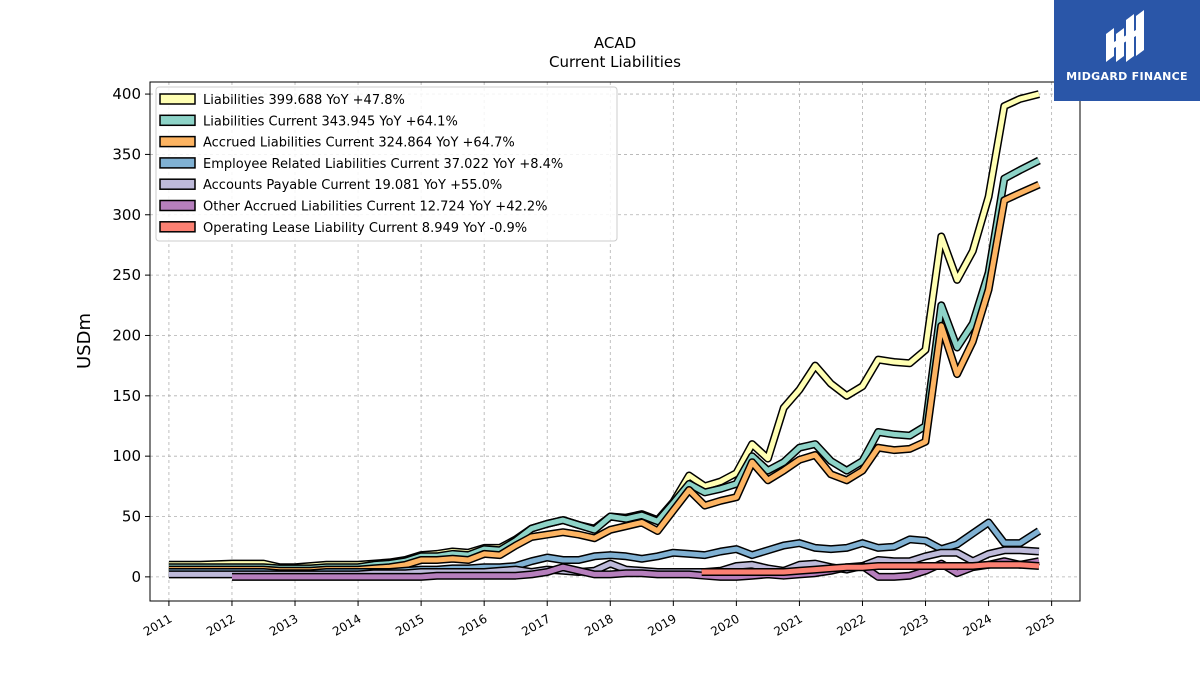 This screenshot has width=1200, height=675. I want to click on legend-box, so click(386, 164).